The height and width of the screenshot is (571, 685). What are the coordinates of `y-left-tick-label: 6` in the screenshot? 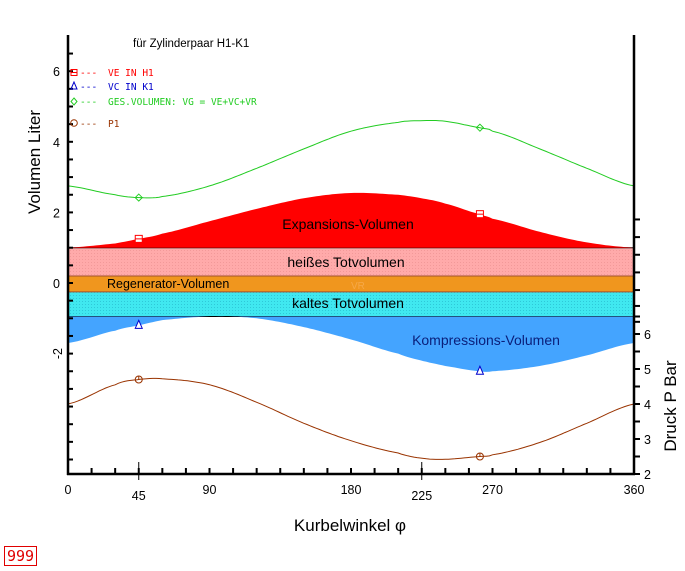 It's located at (56, 72).